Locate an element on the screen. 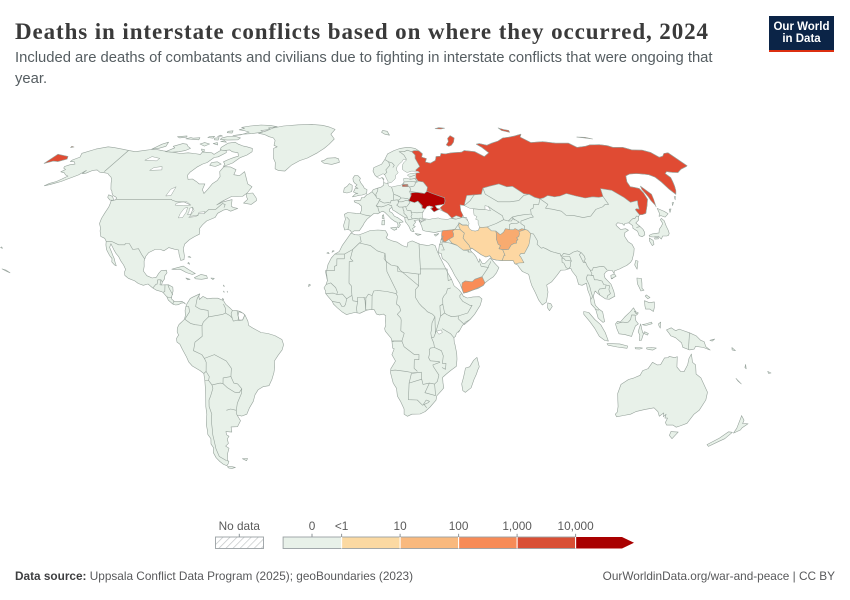 The height and width of the screenshot is (600, 850). svg-text: 100 is located at coordinates (459, 526).